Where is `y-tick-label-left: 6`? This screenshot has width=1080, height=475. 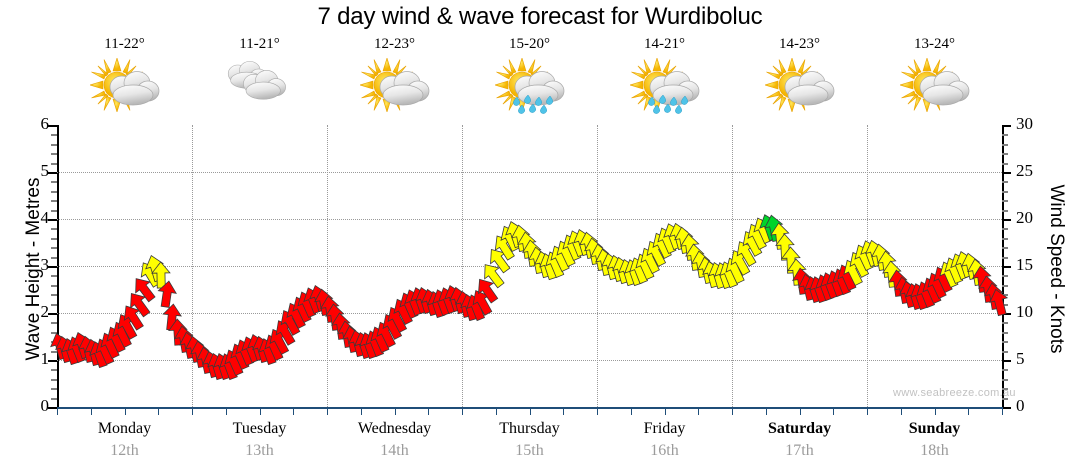 y-tick-label-left: 6 is located at coordinates (45, 123).